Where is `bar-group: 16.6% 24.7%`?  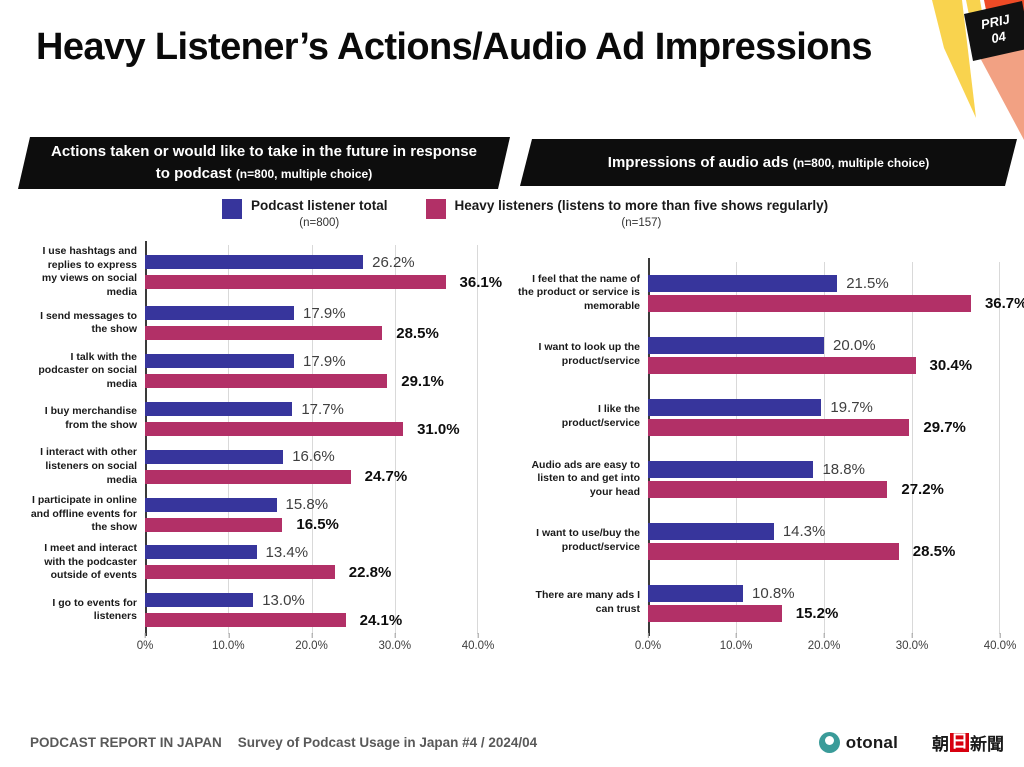 bar-group: 16.6% 24.7% is located at coordinates (311, 466).